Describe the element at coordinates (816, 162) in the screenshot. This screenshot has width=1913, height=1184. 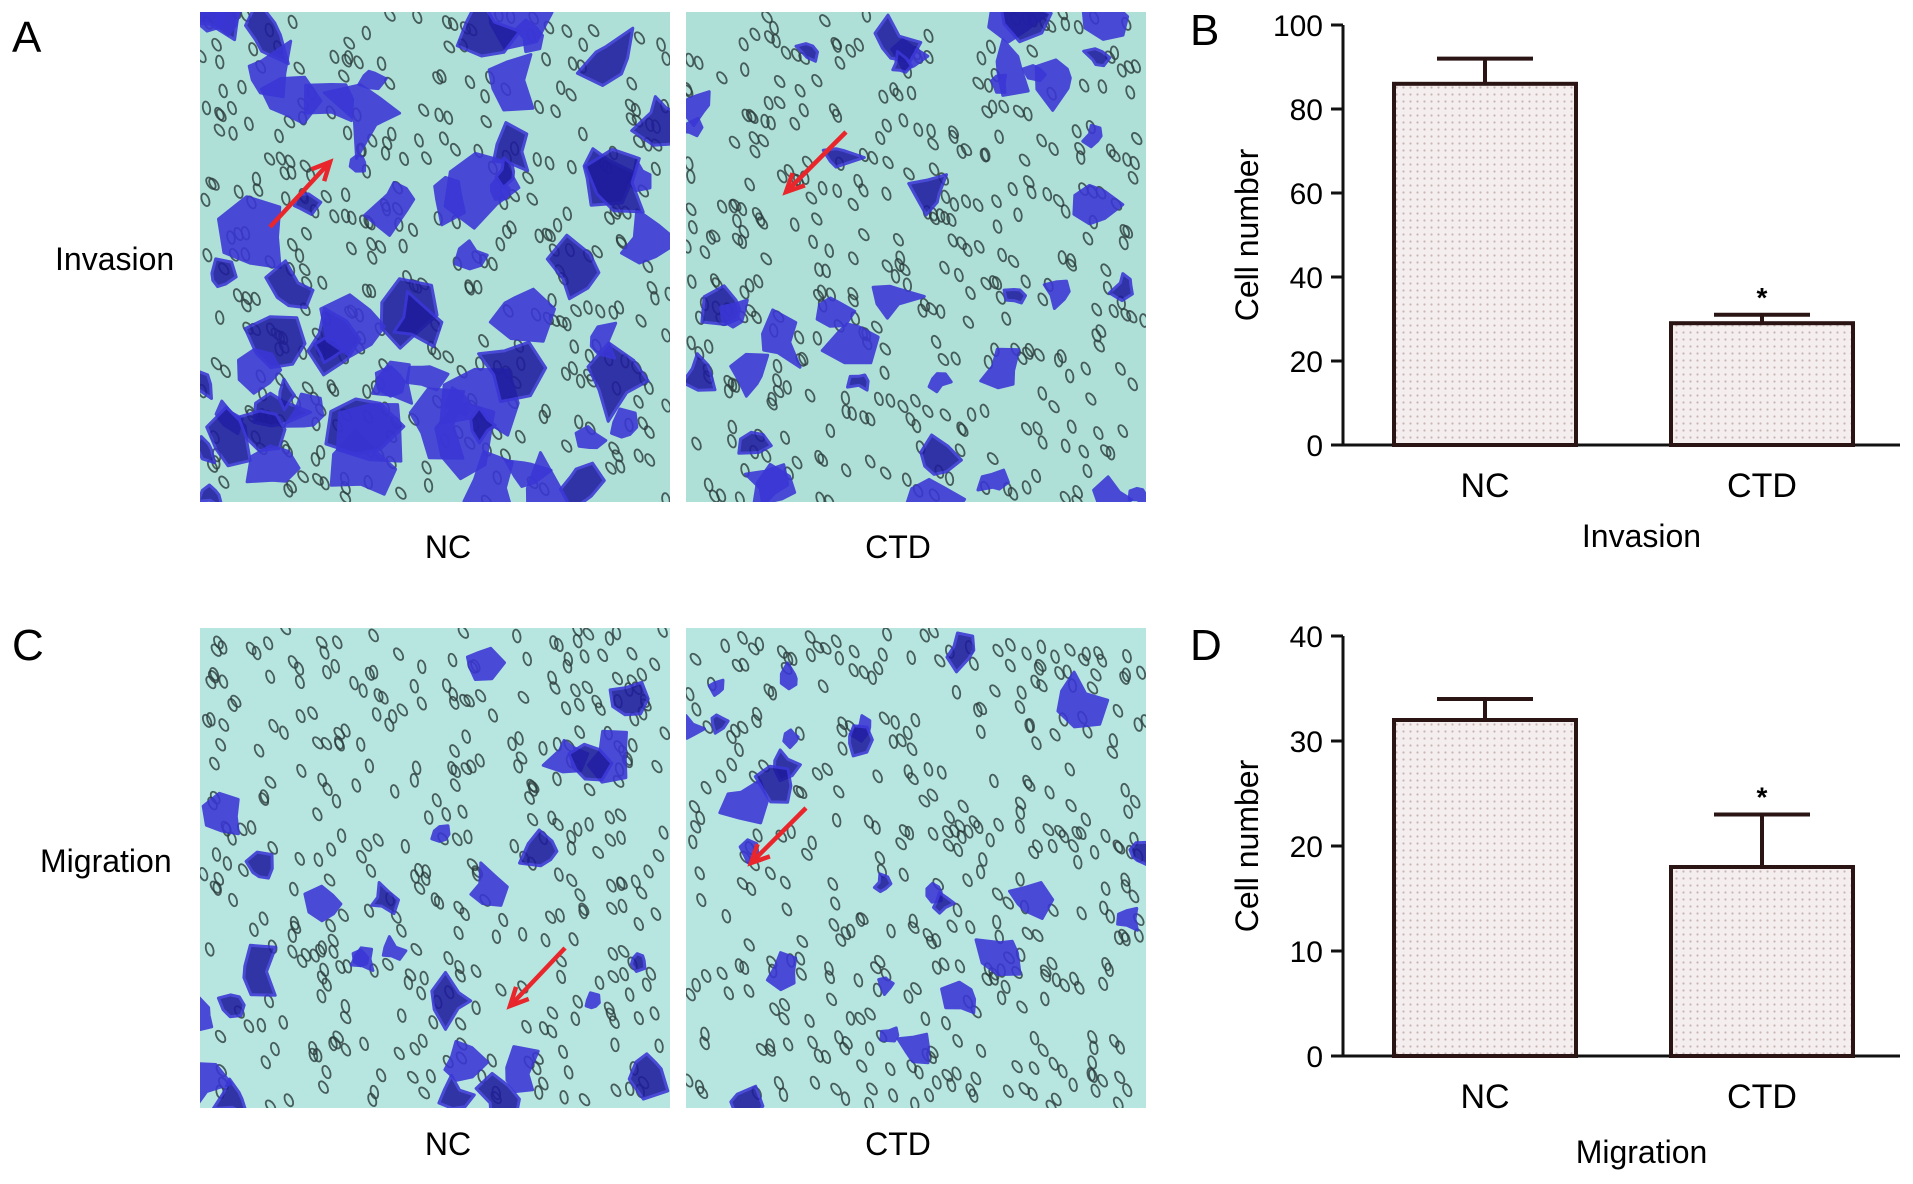
I see `pointer-arrow` at that location.